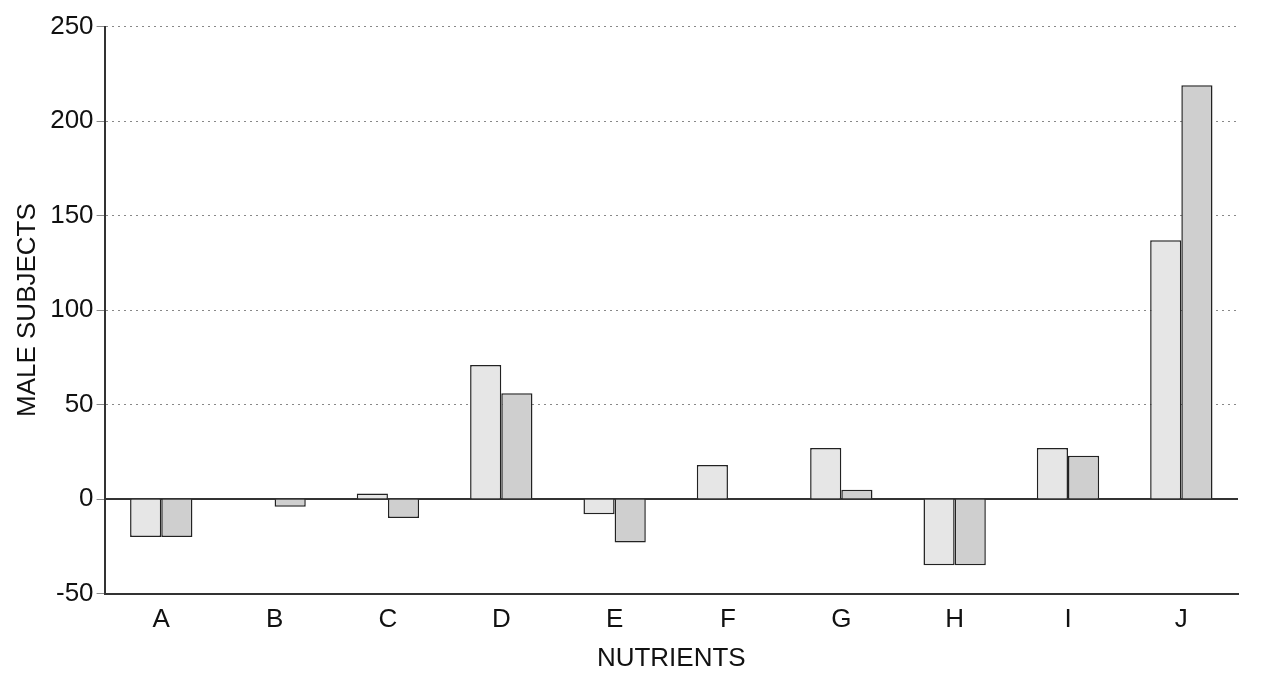 This screenshot has width=1271, height=690. I want to click on y-tick-label: 50, so click(79, 402).